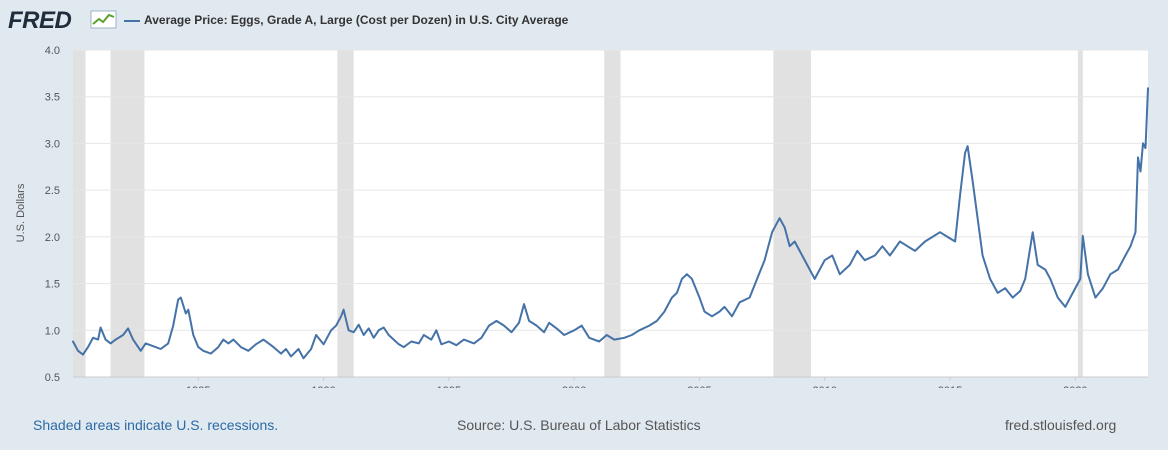 The image size is (1168, 450). Describe the element at coordinates (52, 285) in the screenshot. I see `y-tick-label: 1.5` at that location.